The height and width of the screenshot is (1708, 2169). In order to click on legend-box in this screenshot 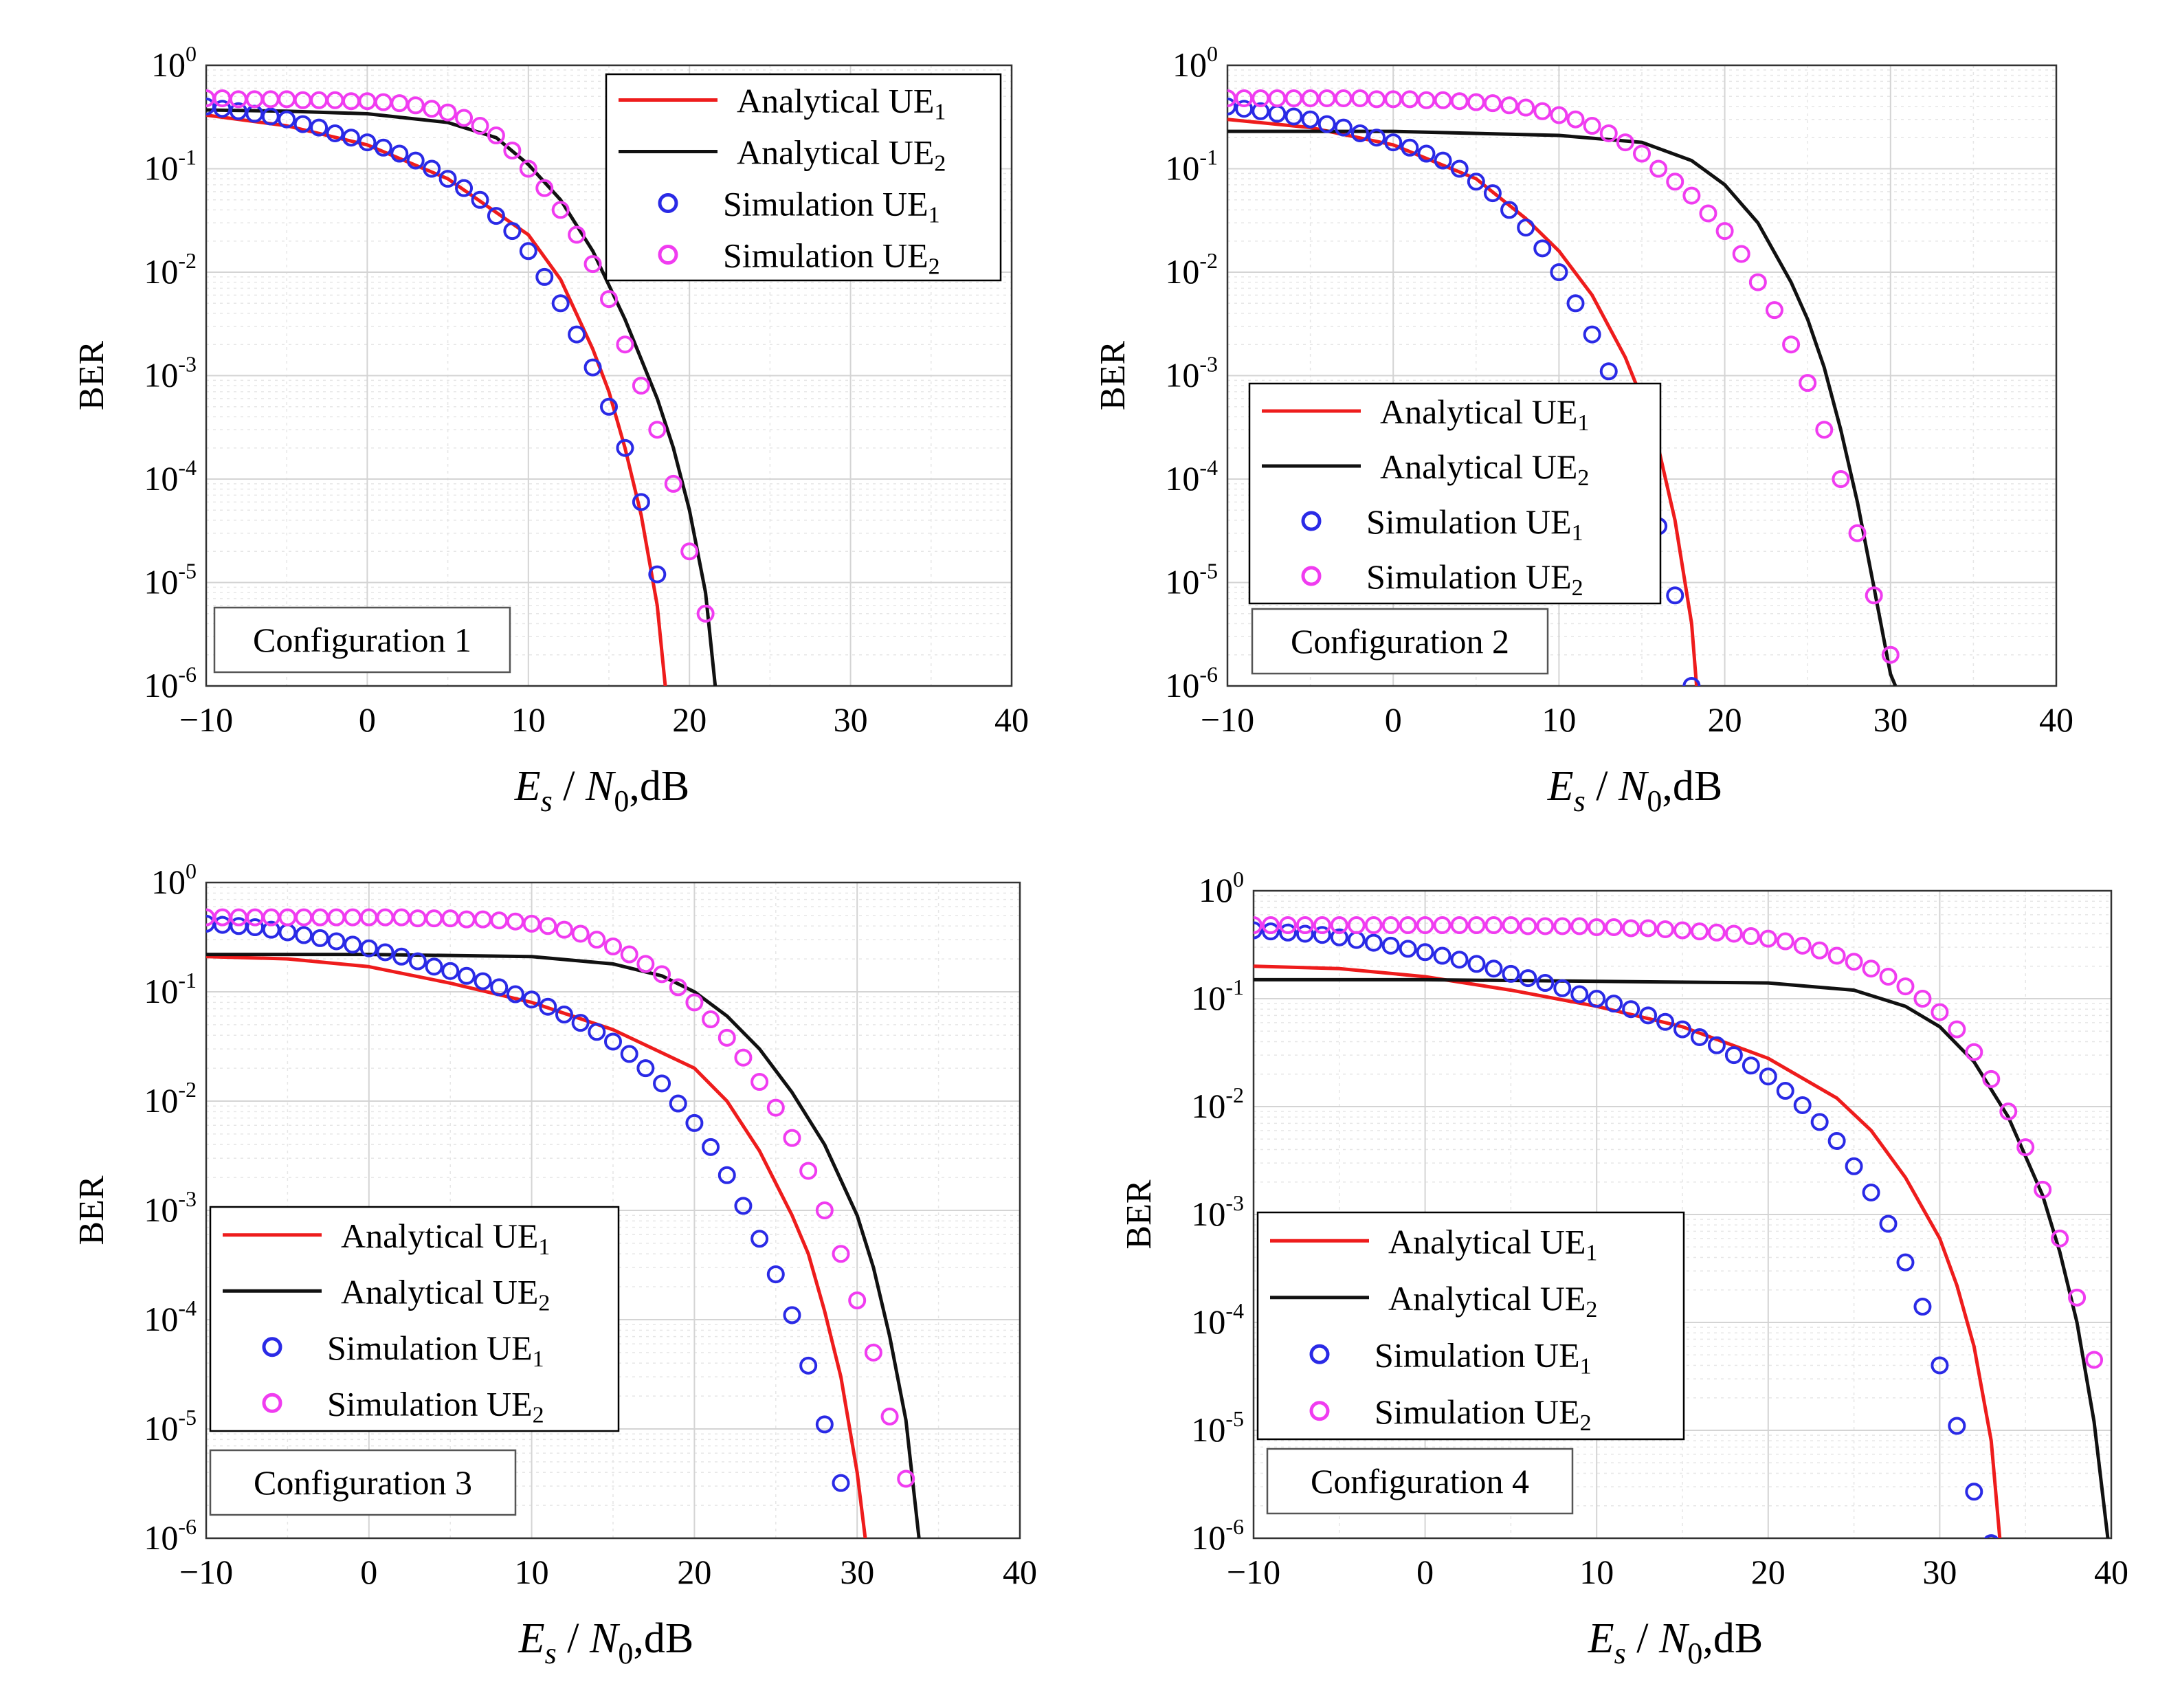, I will do `click(414, 1319)`.